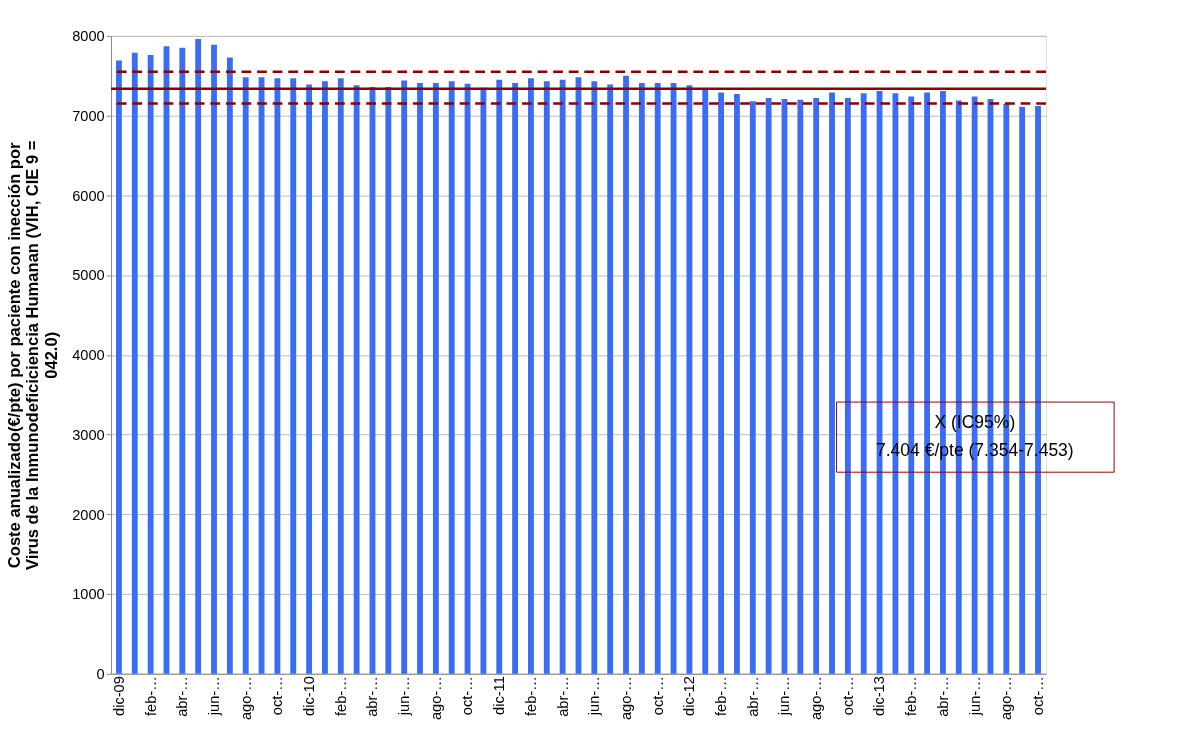 This screenshot has width=1193, height=747. What do you see at coordinates (32, 355) in the screenshot?
I see `y-axis-title: Coste anualizado(€/pte) por paciente con inección por Virus de la Inmunodeficiciencia Humanan (VIH, CIE 9 = 042.0)` at bounding box center [32, 355].